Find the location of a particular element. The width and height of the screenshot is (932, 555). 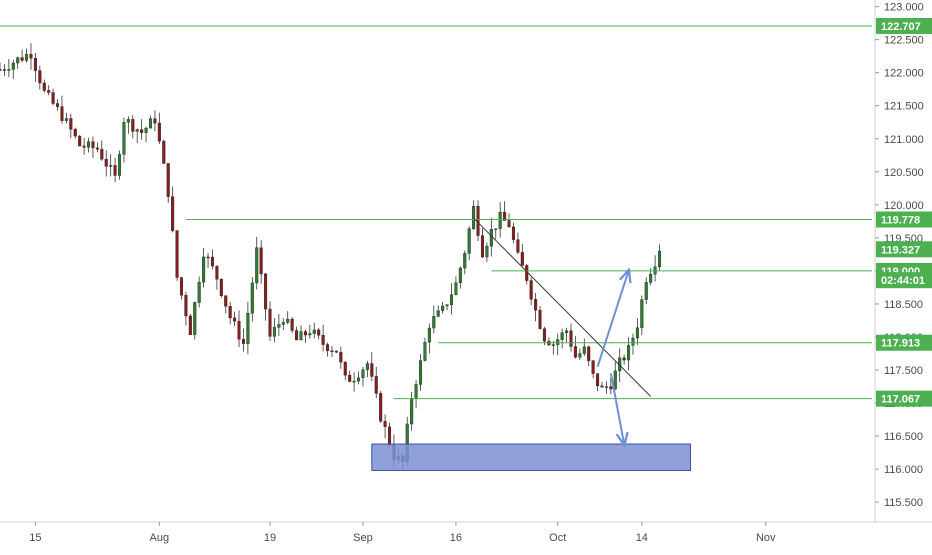

time-tick-label: Sep is located at coordinates (363, 538).